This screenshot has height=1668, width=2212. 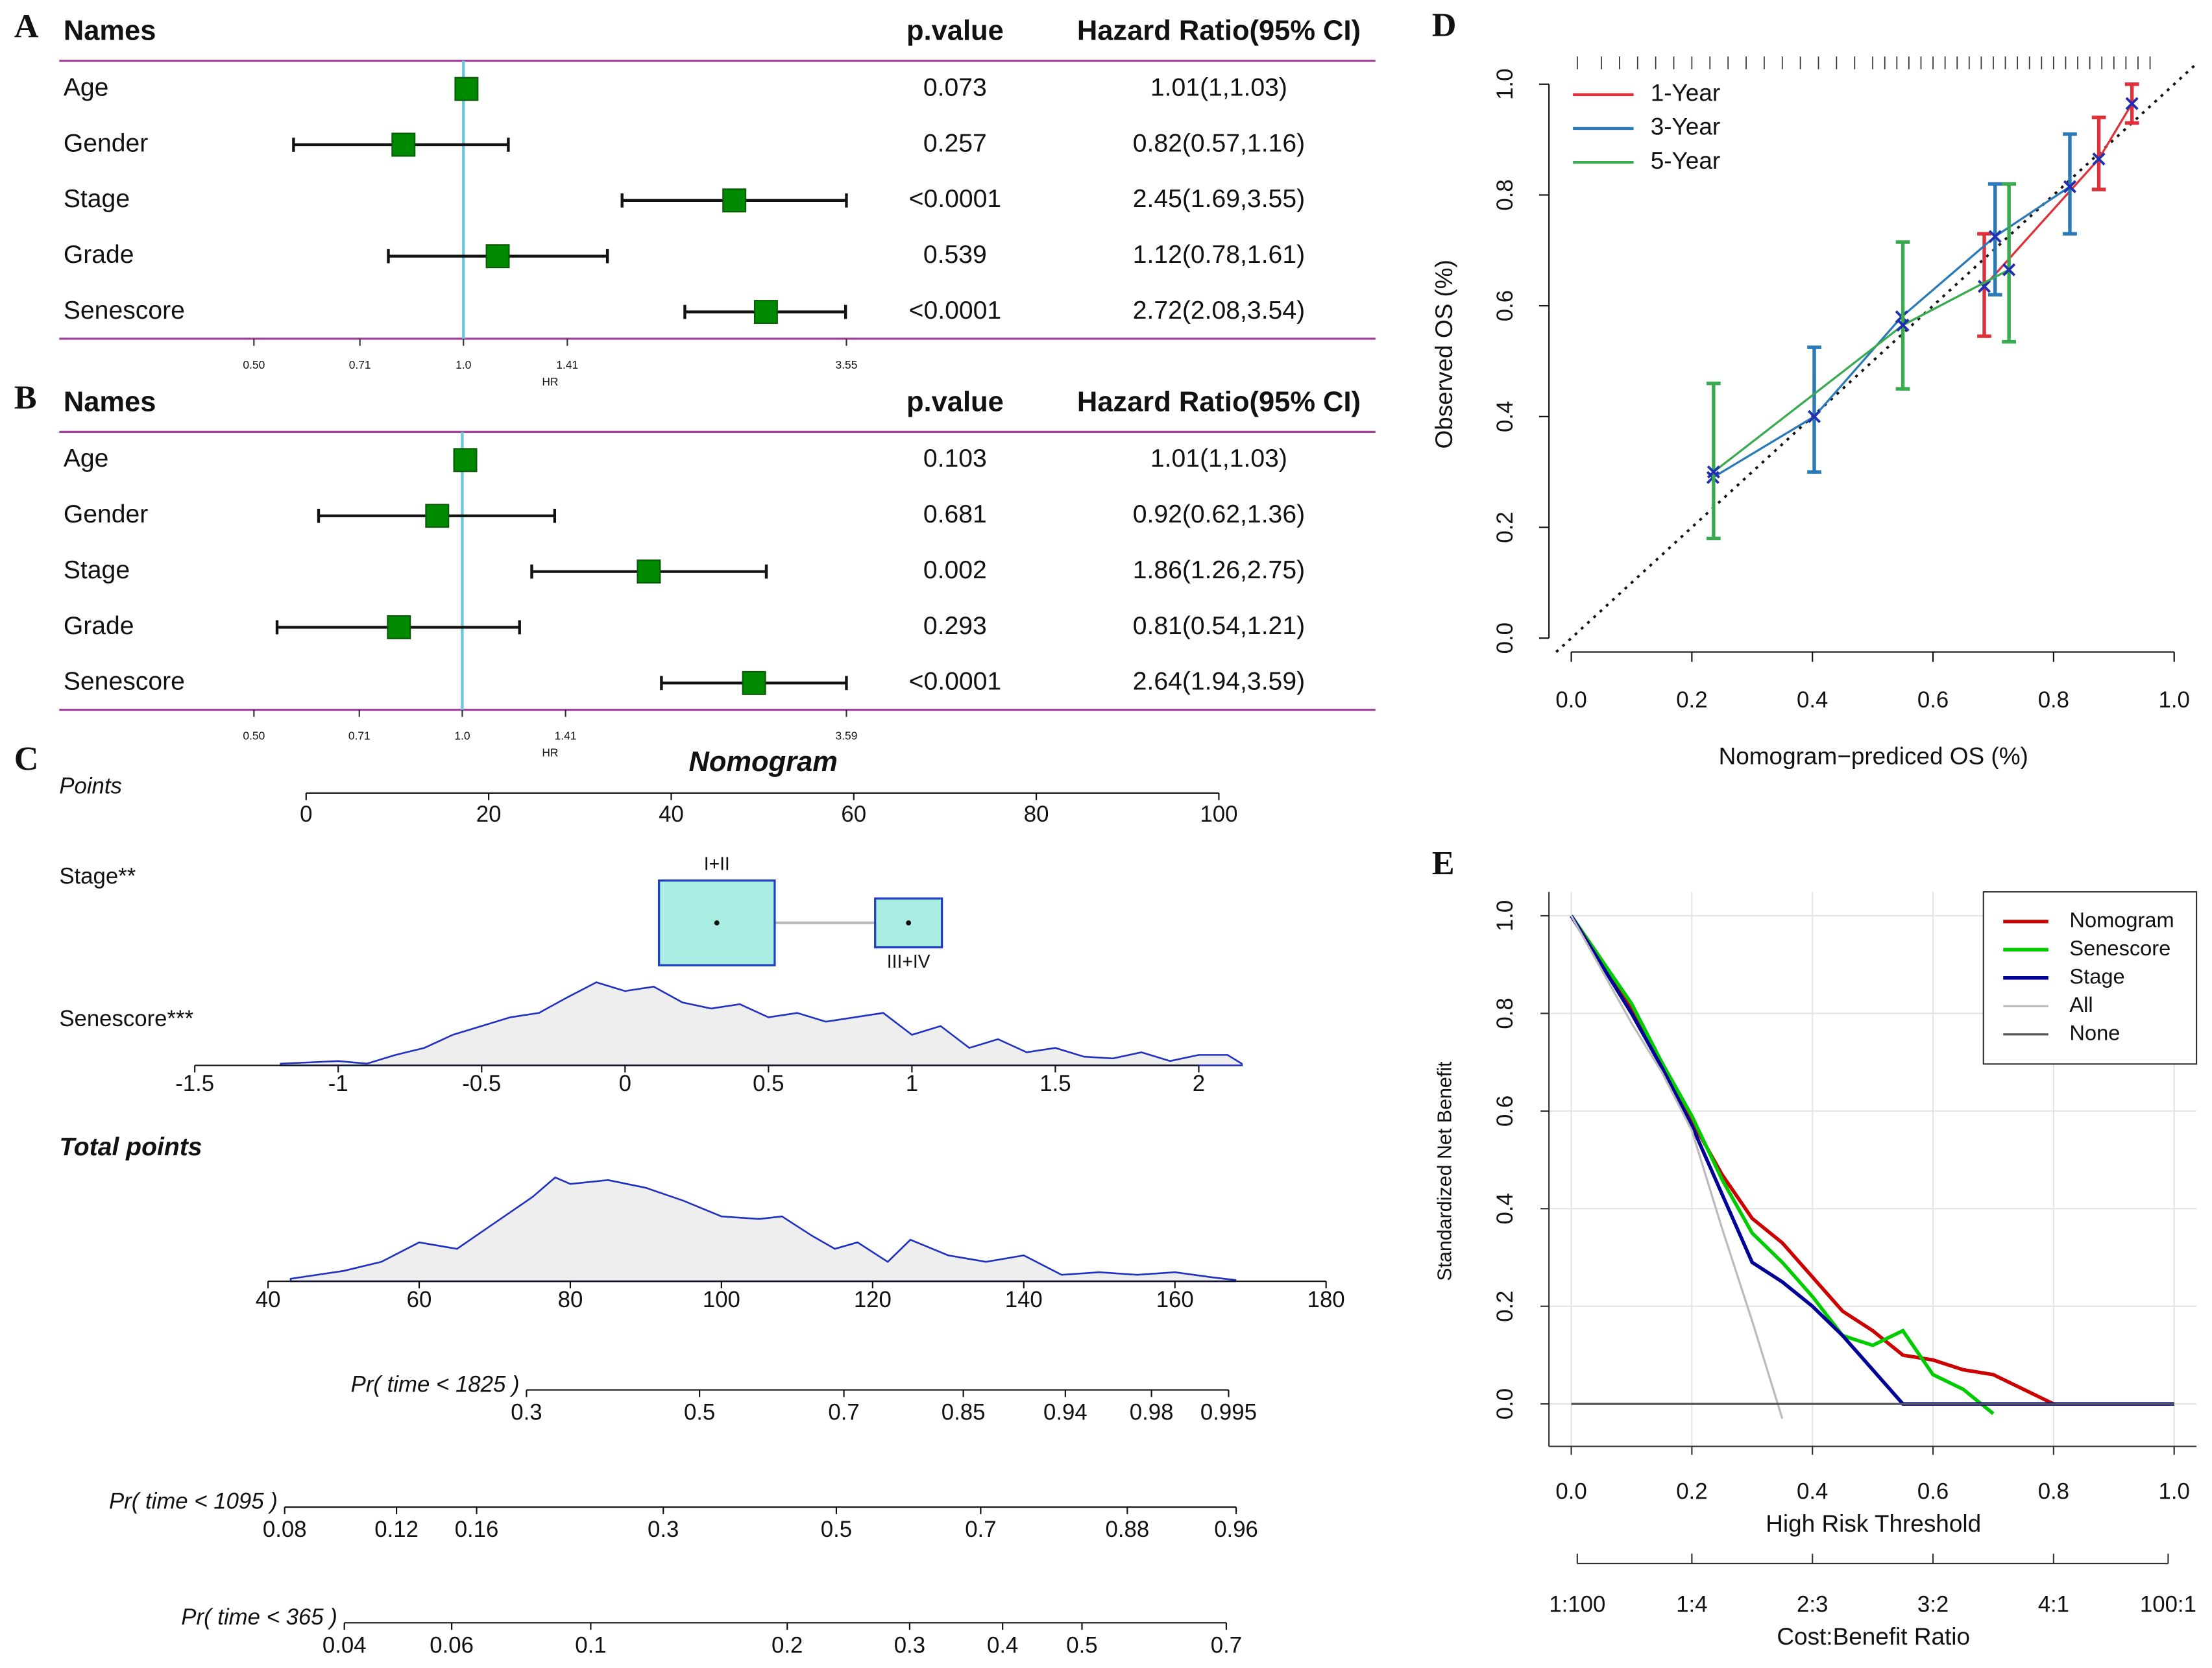 I want to click on tick-label: 0.98, so click(x=1152, y=1413).